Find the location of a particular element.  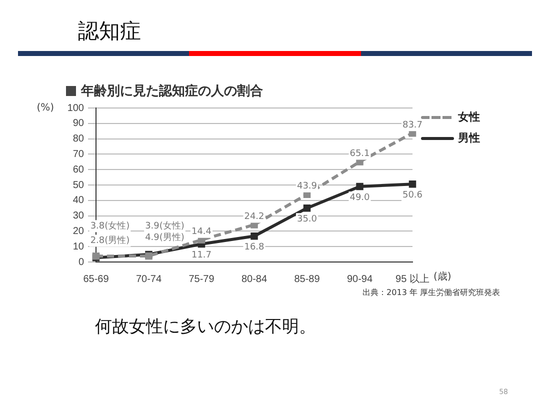

y-tick-label: 70 is located at coordinates (78, 154).